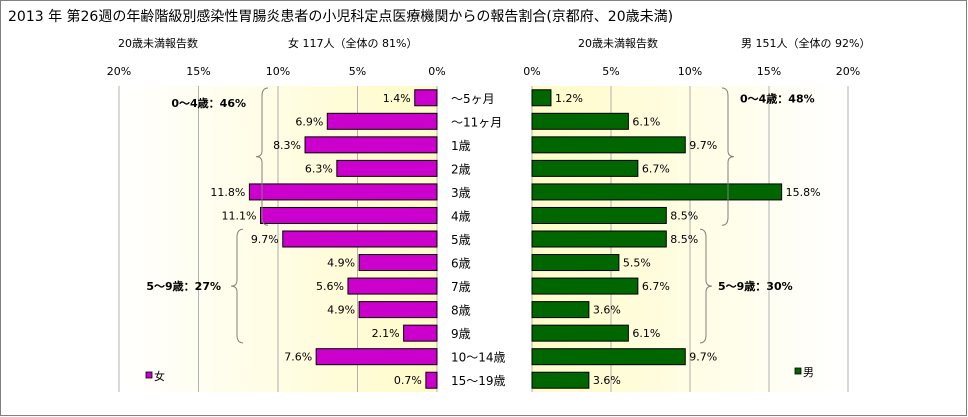 This screenshot has height=417, width=968. Describe the element at coordinates (309, 121) in the screenshot. I see `left-data-label: 6.9%` at that location.